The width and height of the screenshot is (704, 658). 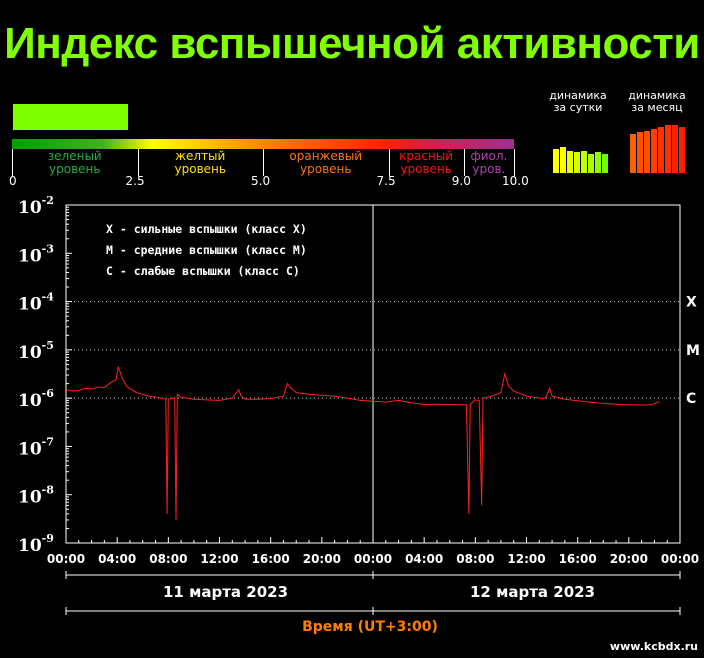 What do you see at coordinates (578, 101) in the screenshot?
I see `daily-dynamics-label: динамика за сутки` at bounding box center [578, 101].